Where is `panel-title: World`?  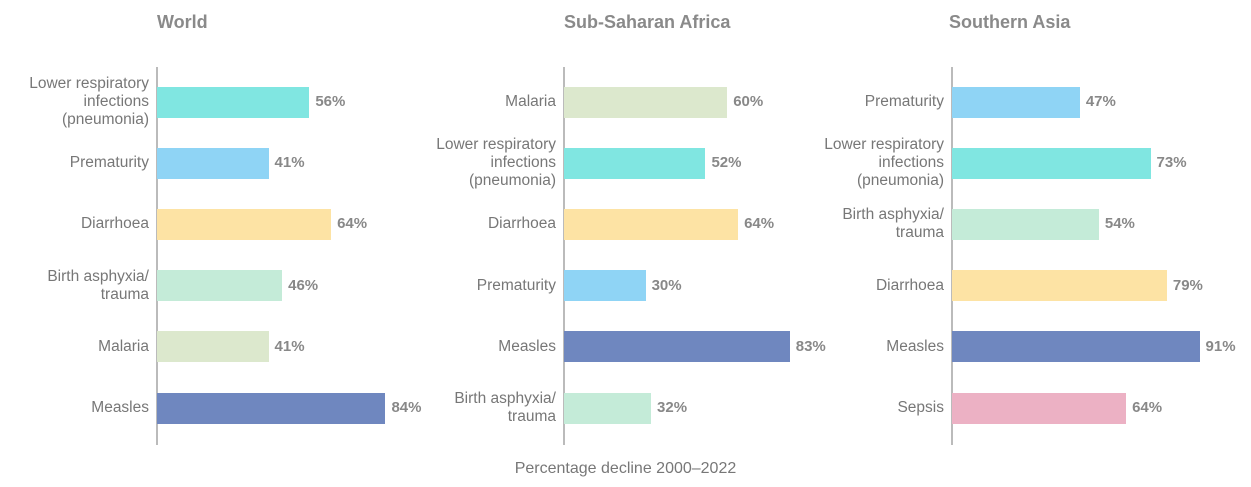
panel-title: World is located at coordinates (182, 22).